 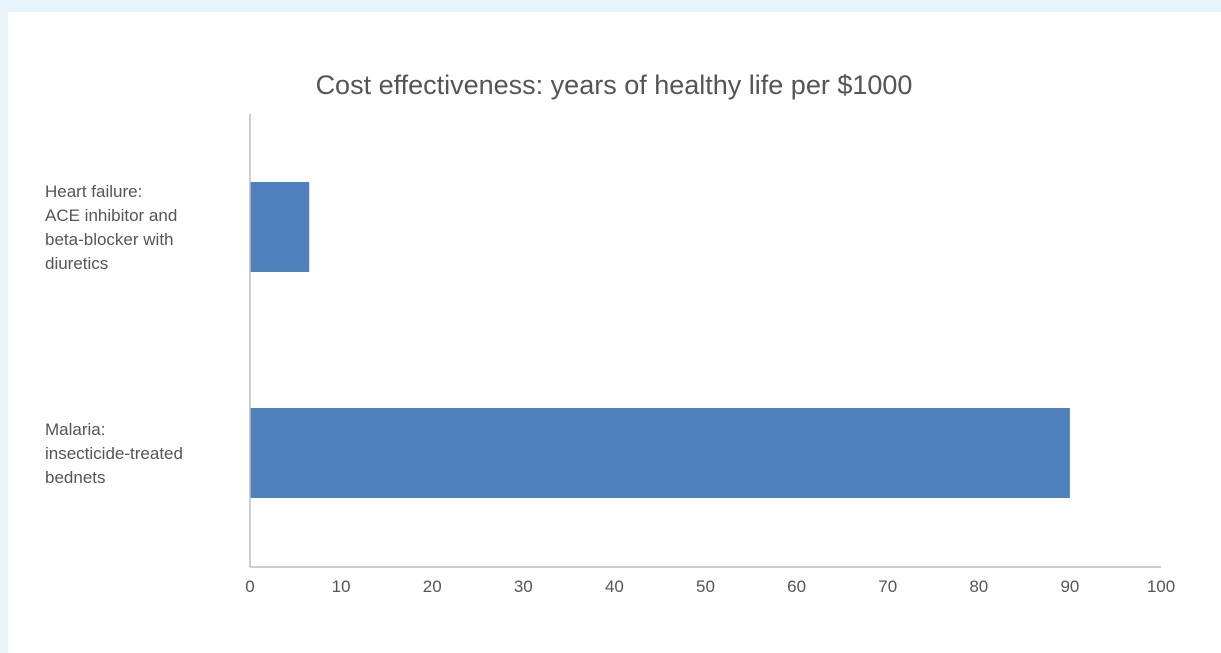 I want to click on x-tick-label-7: 70, so click(x=887, y=586).